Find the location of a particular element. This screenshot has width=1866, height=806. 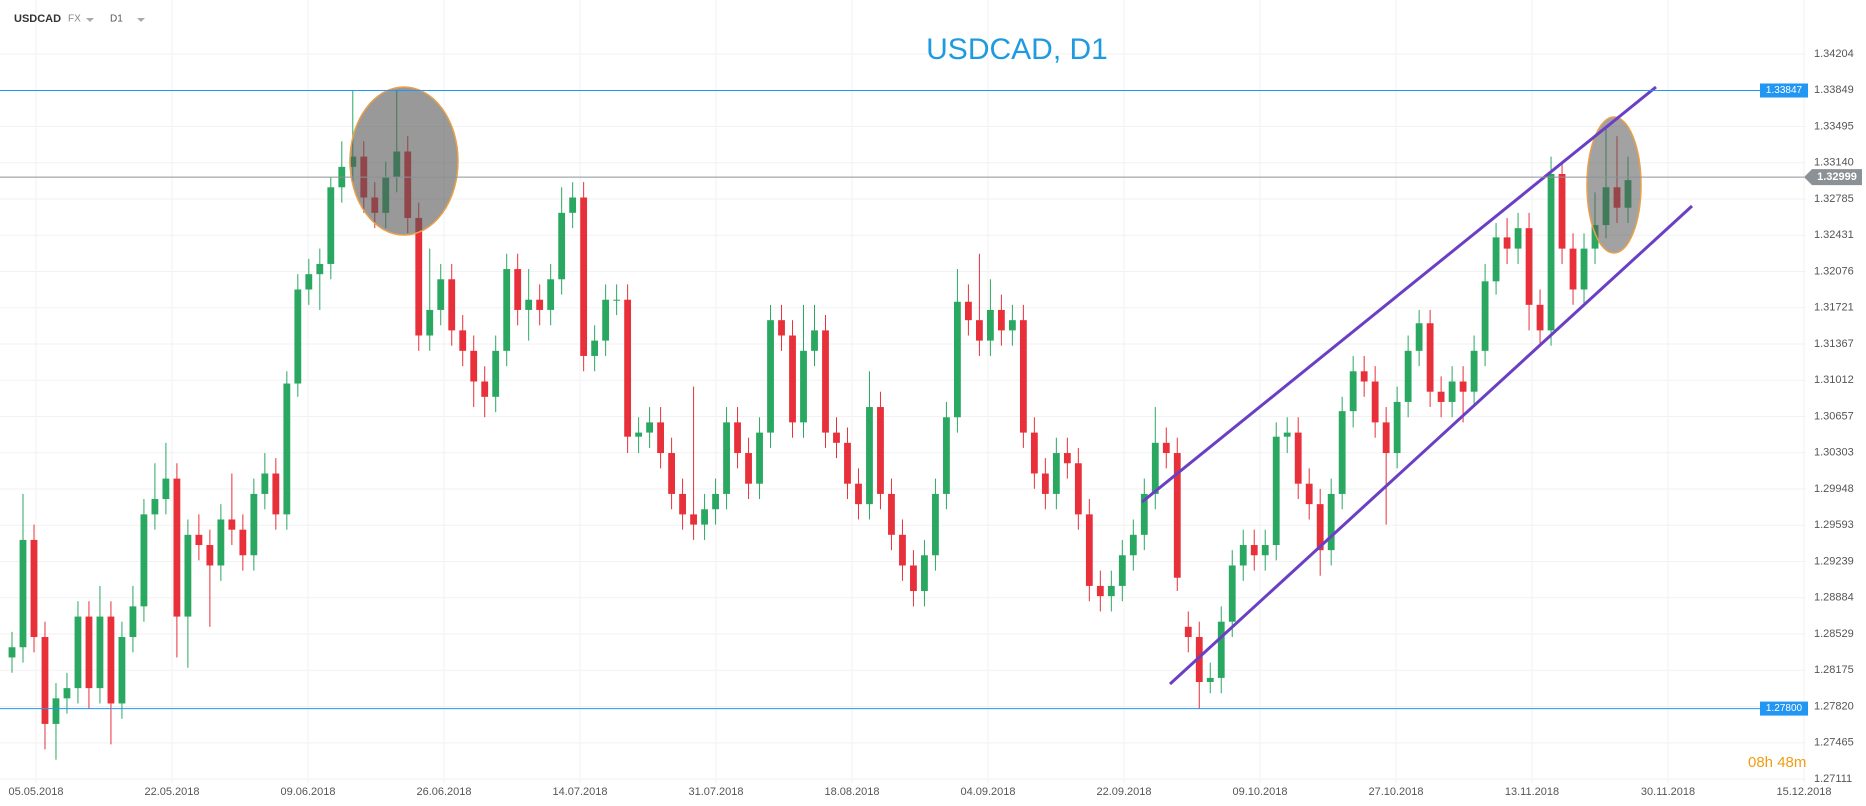

symbol: USDCAD is located at coordinates (37, 19).